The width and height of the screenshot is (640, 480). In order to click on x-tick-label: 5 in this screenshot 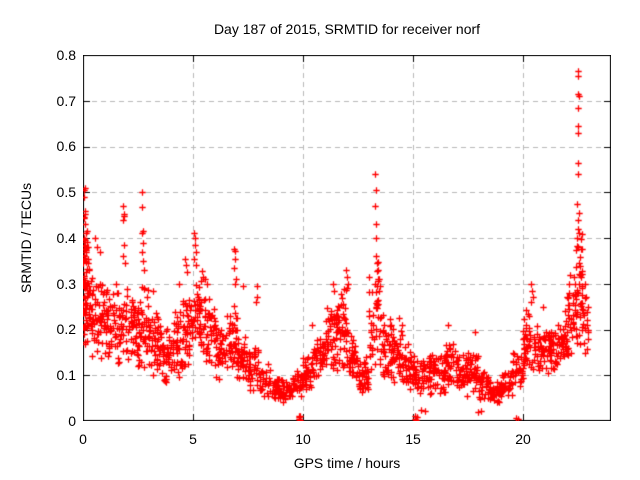, I will do `click(193, 439)`.